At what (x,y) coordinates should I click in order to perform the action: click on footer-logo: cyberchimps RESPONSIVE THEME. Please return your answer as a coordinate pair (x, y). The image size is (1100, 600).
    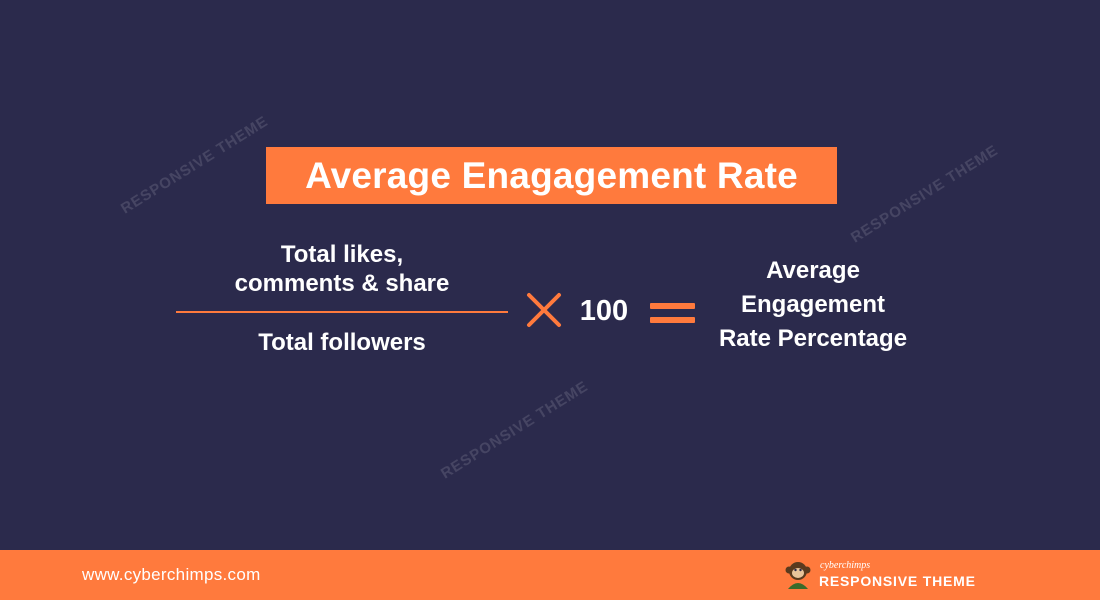
    Looking at the image, I should click on (882, 575).